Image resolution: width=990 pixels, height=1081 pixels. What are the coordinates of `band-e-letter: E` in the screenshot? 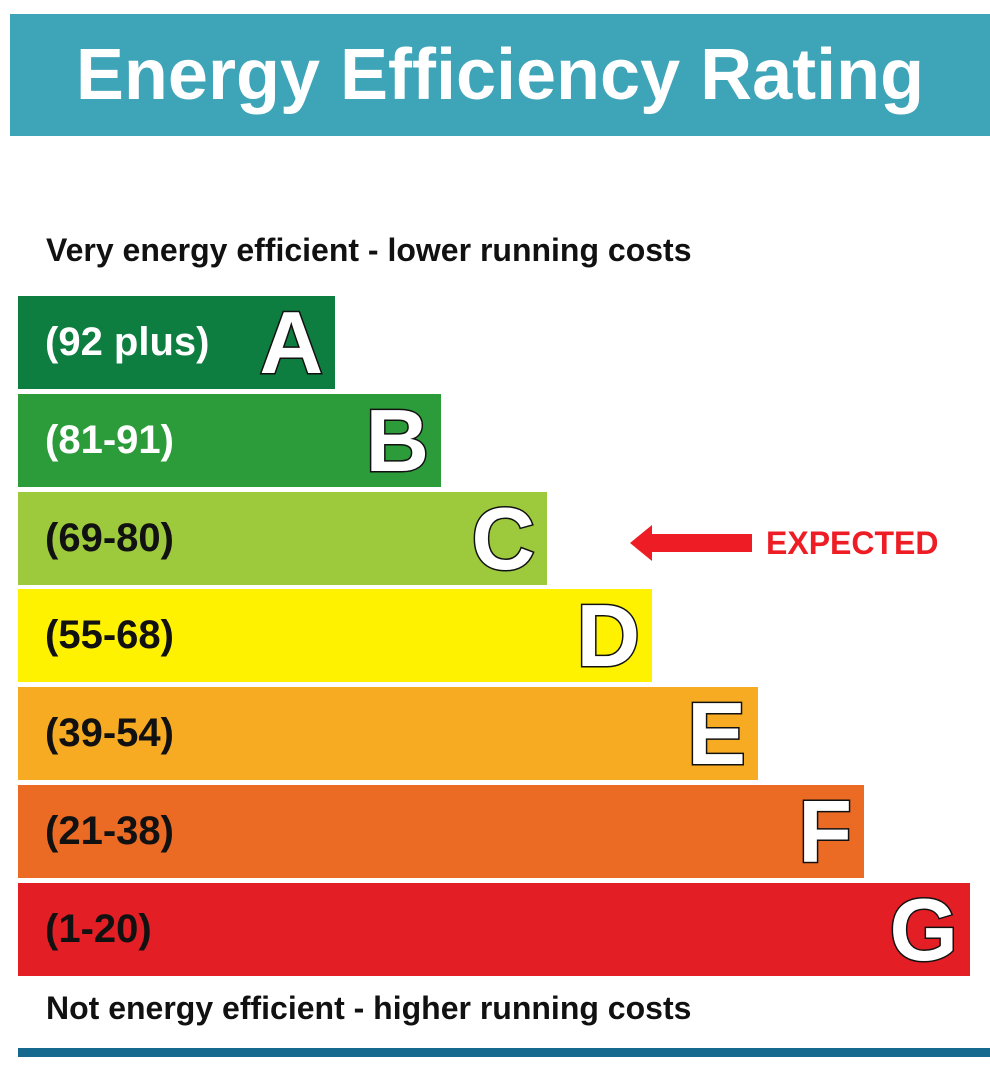 It's located at (717, 733).